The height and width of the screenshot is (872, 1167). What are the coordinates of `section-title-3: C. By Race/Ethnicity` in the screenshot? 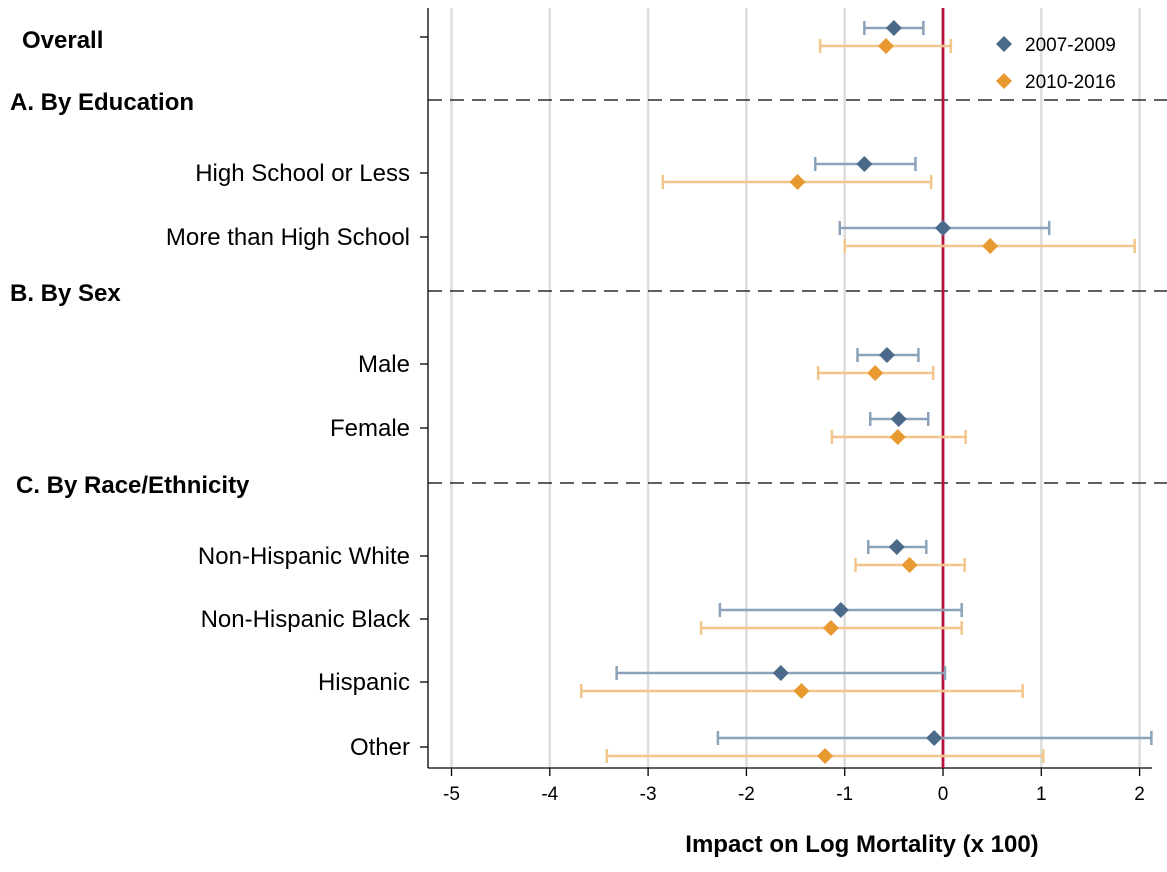 It's located at (133, 485).